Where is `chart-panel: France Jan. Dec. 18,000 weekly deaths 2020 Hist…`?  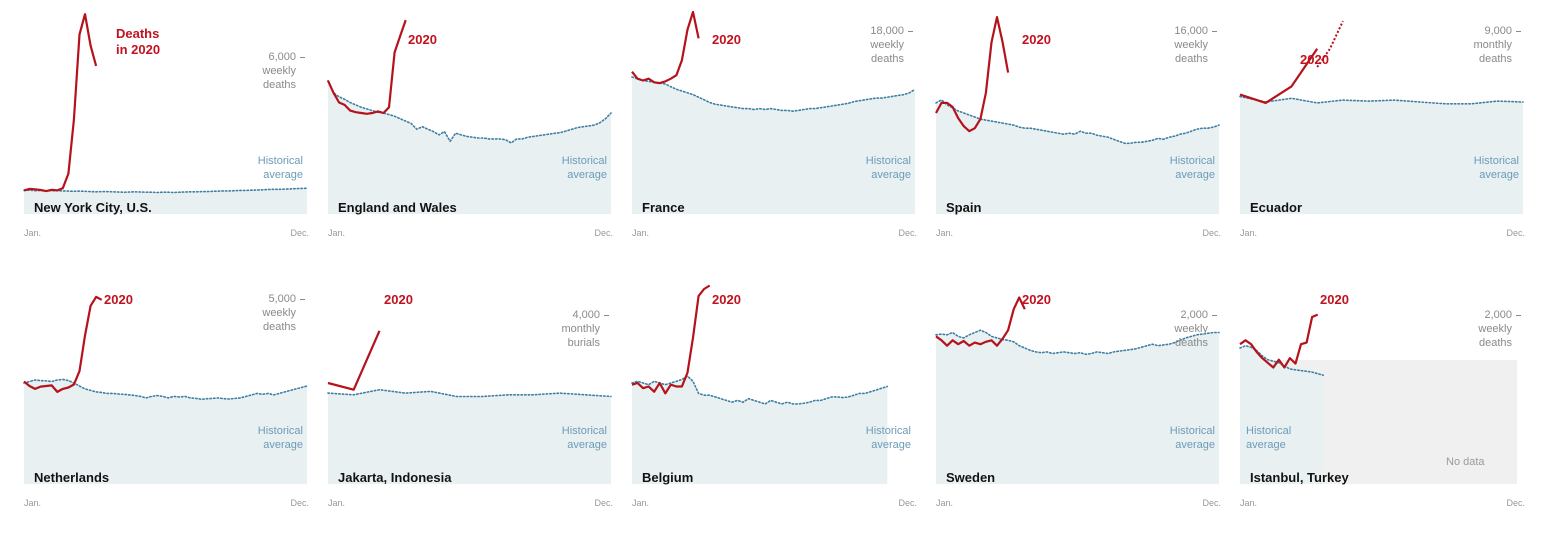
chart-panel: France Jan. Dec. 18,000 weekly deaths 2020 Hist… is located at coordinates (774, 145).